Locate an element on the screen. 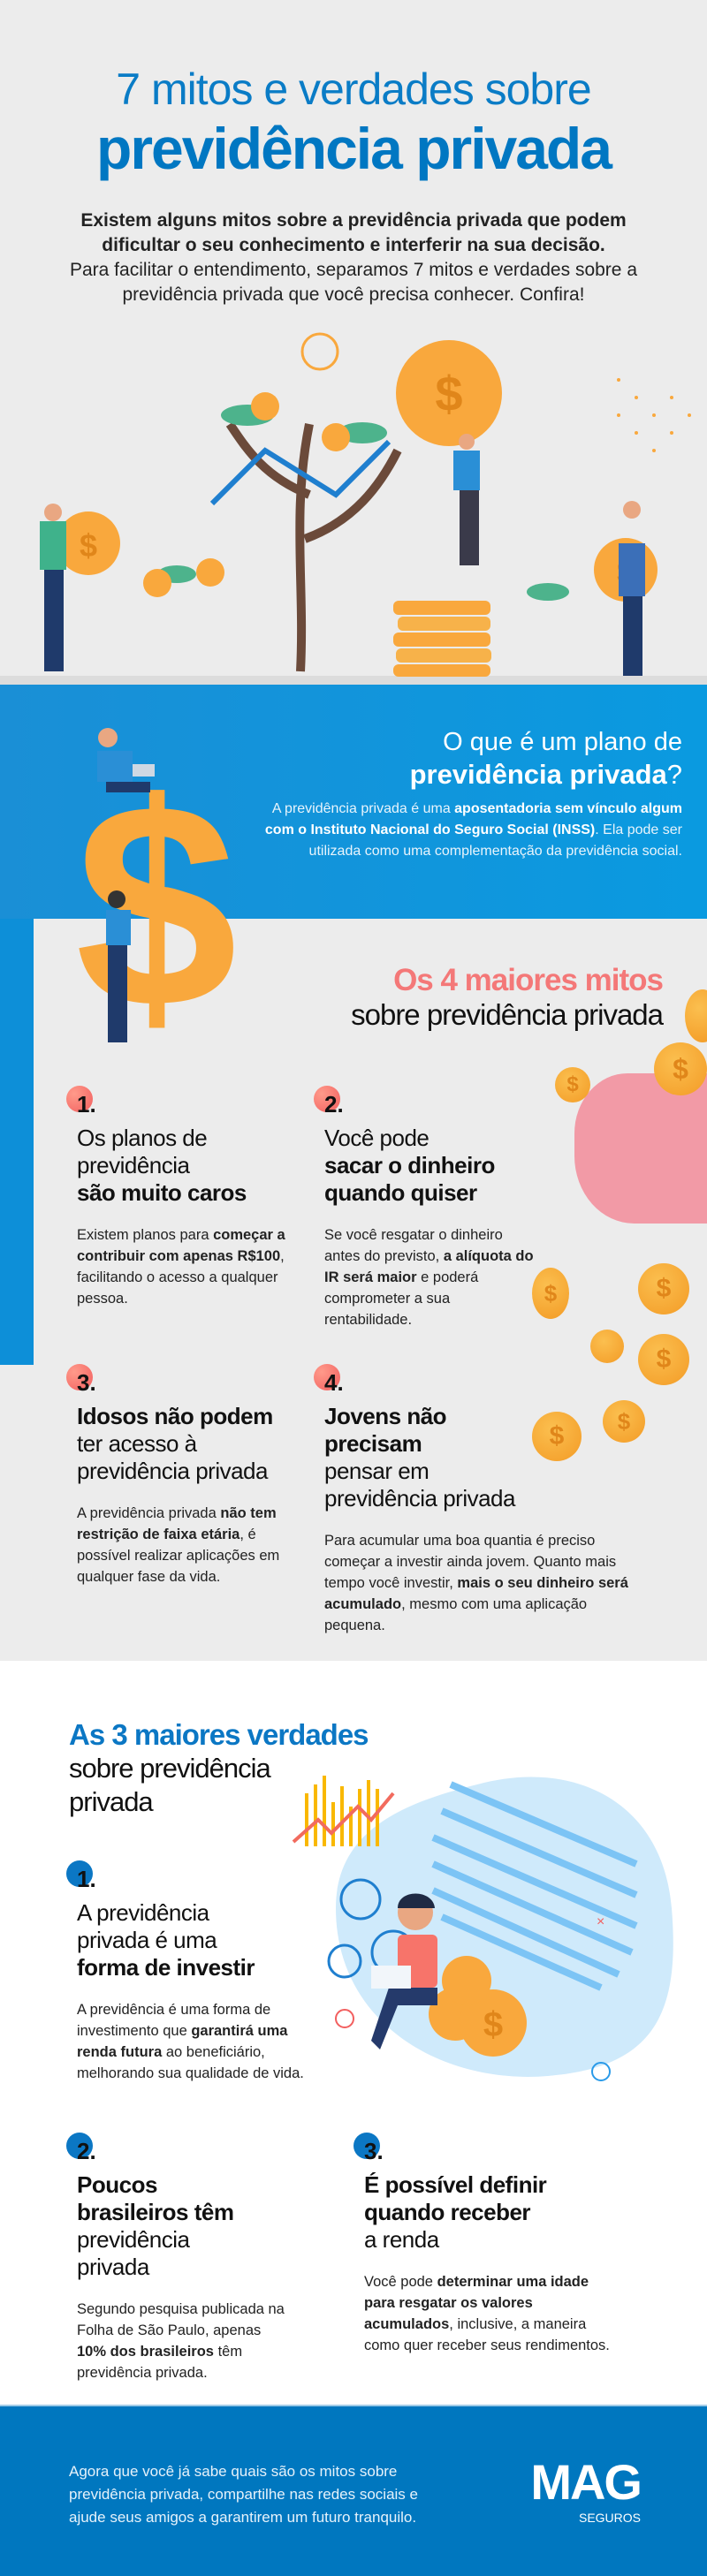  logo-text: MAG is located at coordinates (586, 2482).